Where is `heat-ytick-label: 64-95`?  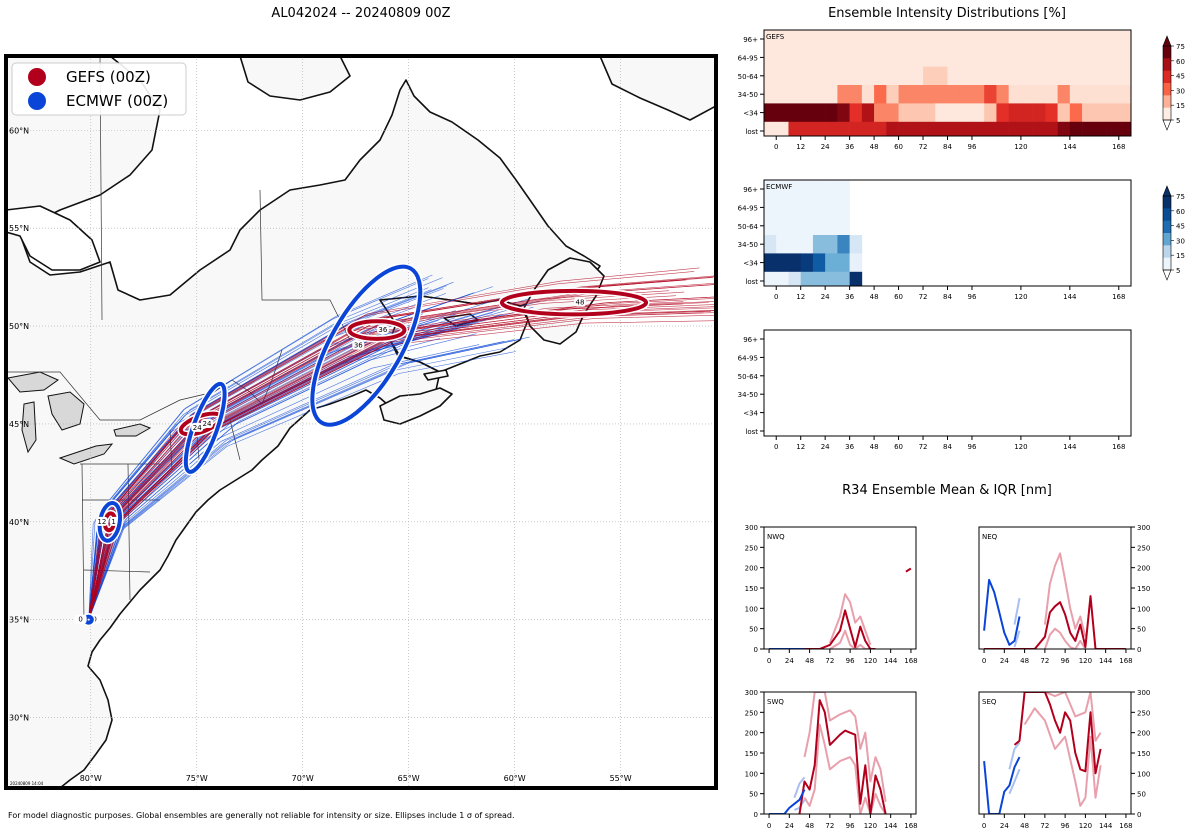 heat-ytick-label: 64-95 is located at coordinates (748, 58).